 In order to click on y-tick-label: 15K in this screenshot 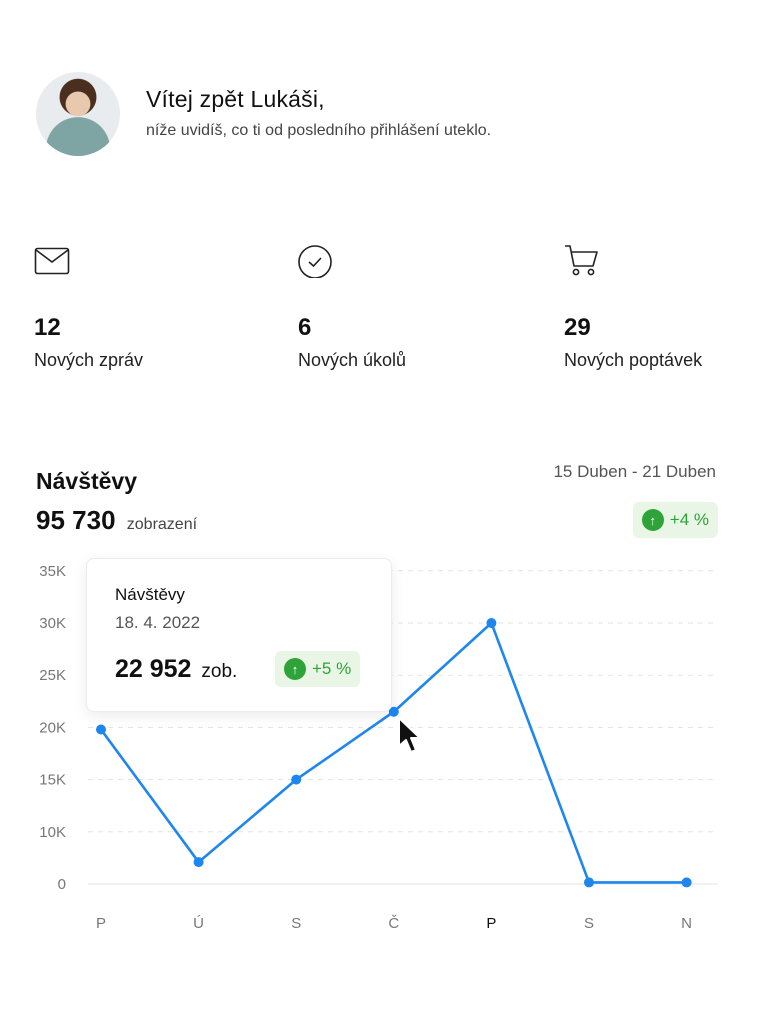, I will do `click(52, 780)`.